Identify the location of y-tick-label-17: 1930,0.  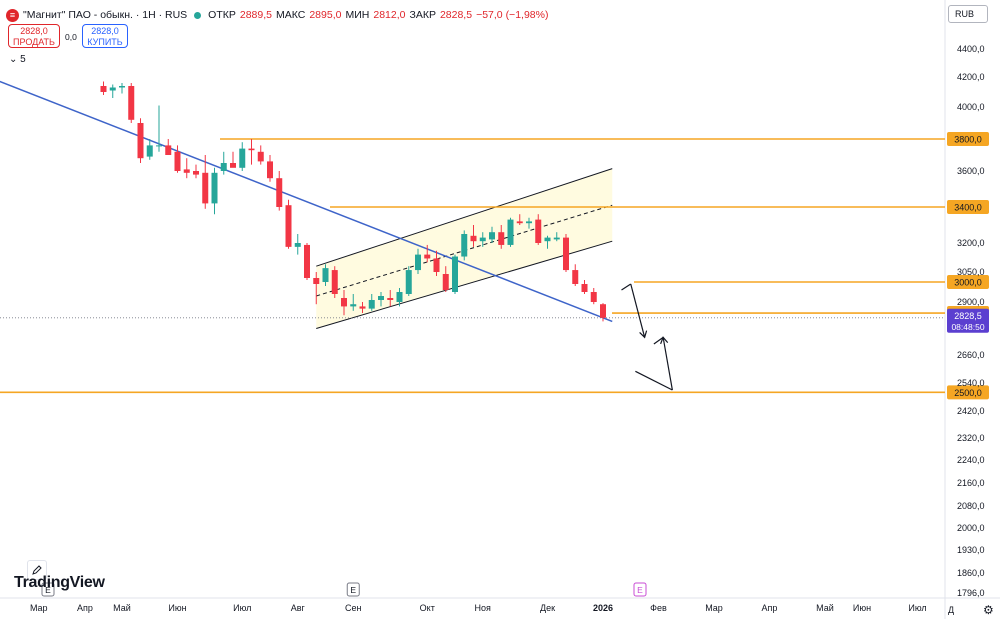
(971, 550).